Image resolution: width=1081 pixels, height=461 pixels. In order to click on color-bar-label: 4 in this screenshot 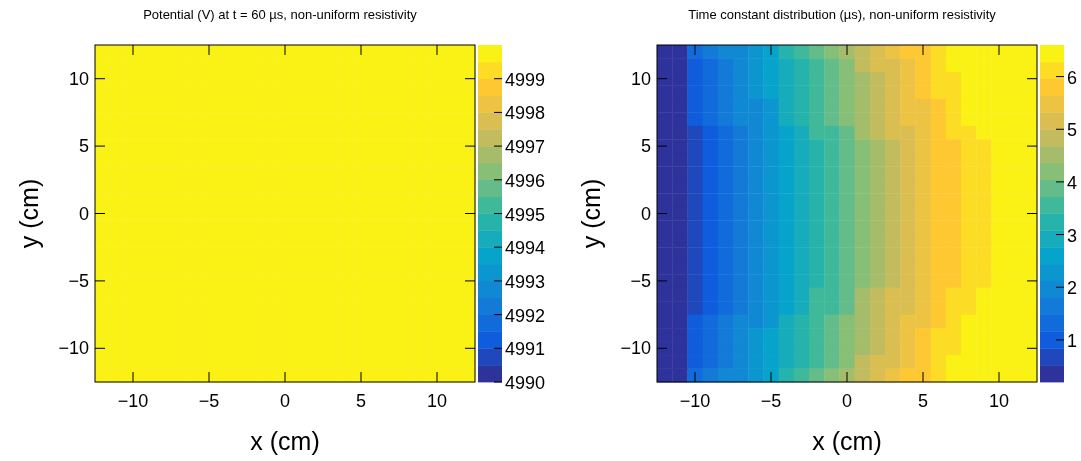, I will do `click(1072, 182)`.